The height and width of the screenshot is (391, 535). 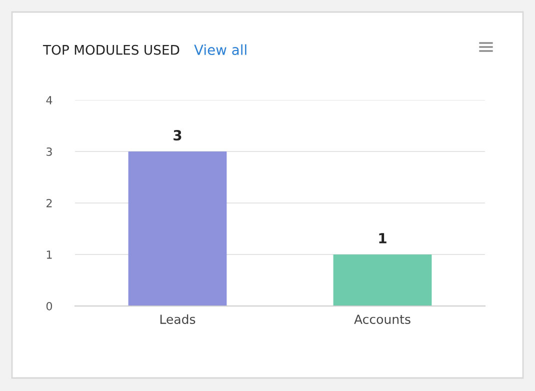 I want to click on x-tick-label: Accounts, so click(x=382, y=319).